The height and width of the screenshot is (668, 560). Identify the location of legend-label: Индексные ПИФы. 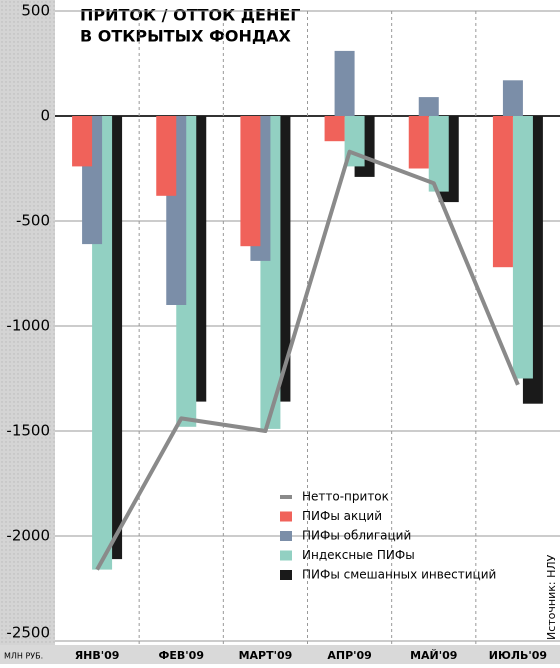
(358, 555).